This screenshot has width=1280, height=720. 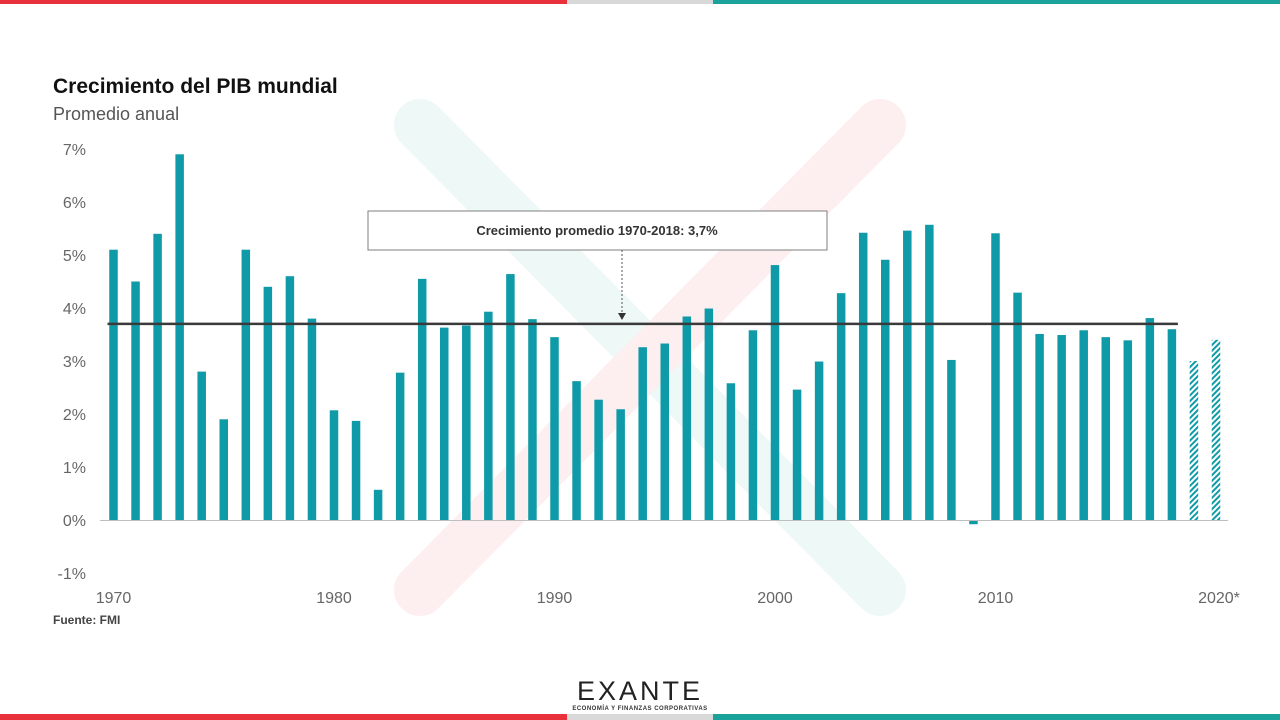 I want to click on source-note: Fuente: FMI, so click(x=87, y=620).